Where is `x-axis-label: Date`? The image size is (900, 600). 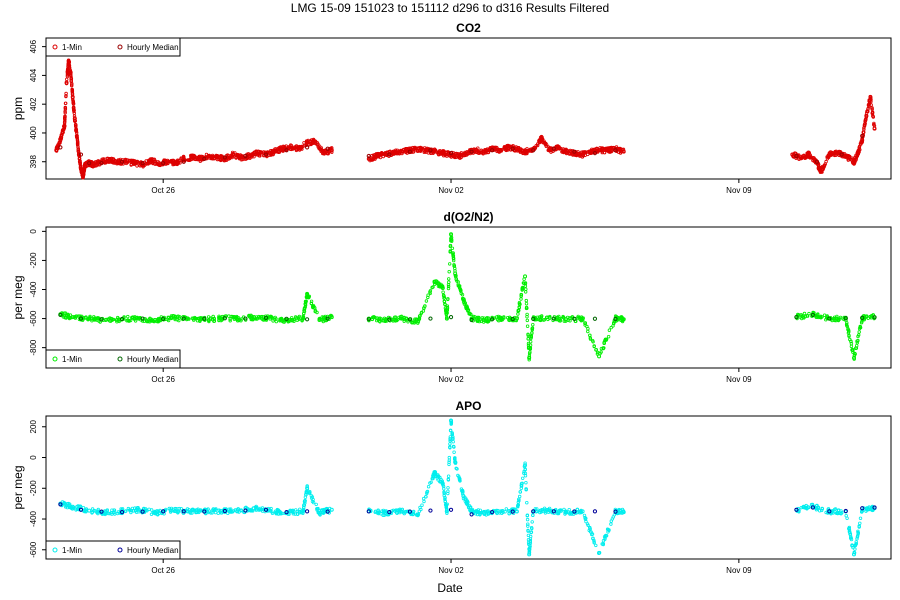 x-axis-label: Date is located at coordinates (450, 588).